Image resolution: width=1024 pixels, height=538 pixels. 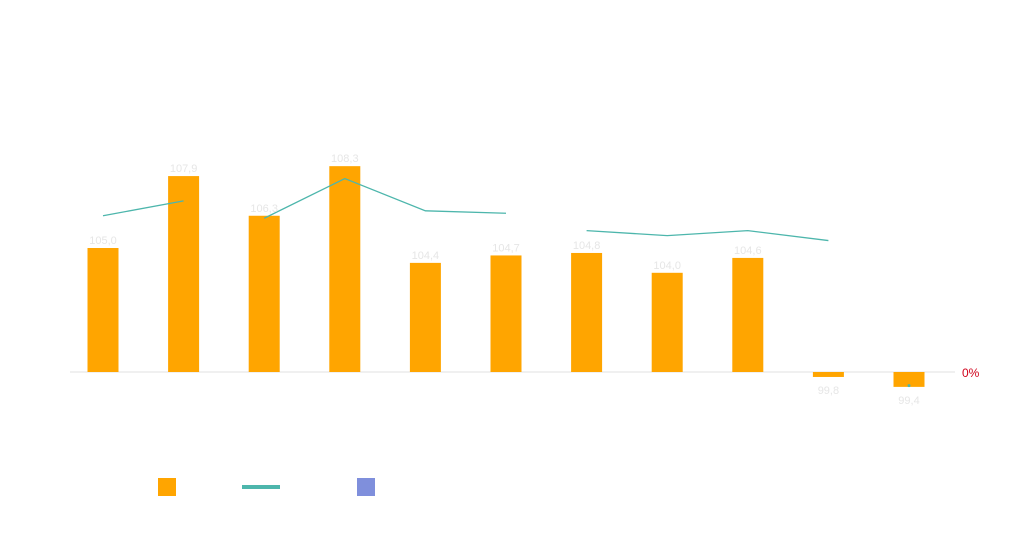 What do you see at coordinates (261, 487) in the screenshot?
I see `legend-line-swatch` at bounding box center [261, 487].